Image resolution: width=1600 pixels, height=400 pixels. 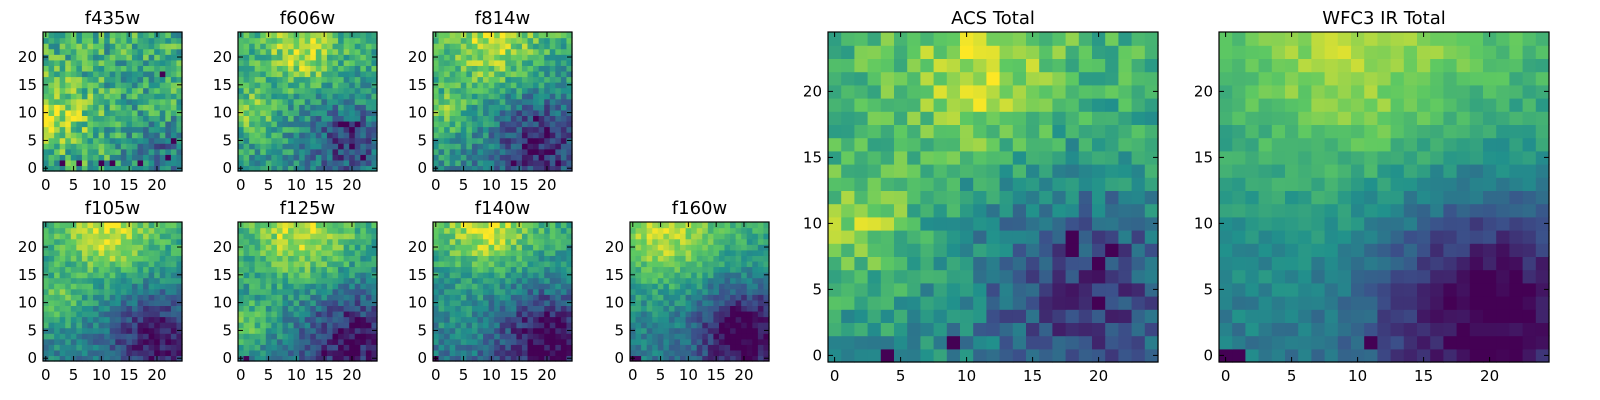 What do you see at coordinates (464, 375) in the screenshot?
I see `x-tick-label: 5` at bounding box center [464, 375].